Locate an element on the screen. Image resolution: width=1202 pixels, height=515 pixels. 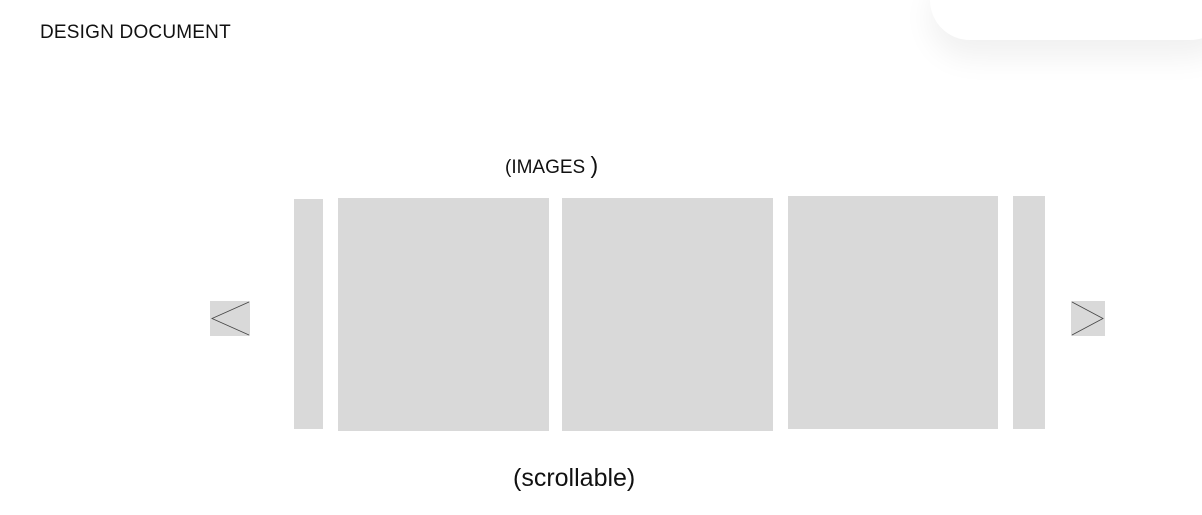
page-title: DESIGN DOCUMENT is located at coordinates (135, 32).